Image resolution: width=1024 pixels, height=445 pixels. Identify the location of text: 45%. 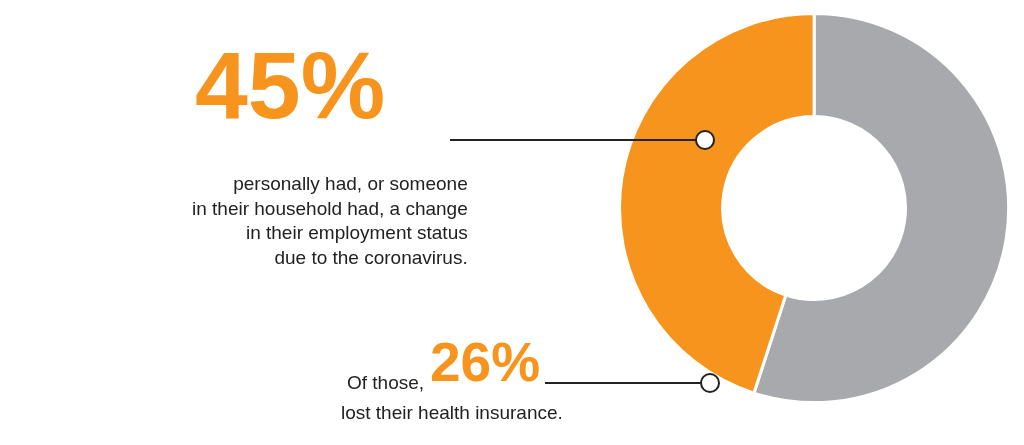
(290, 85).